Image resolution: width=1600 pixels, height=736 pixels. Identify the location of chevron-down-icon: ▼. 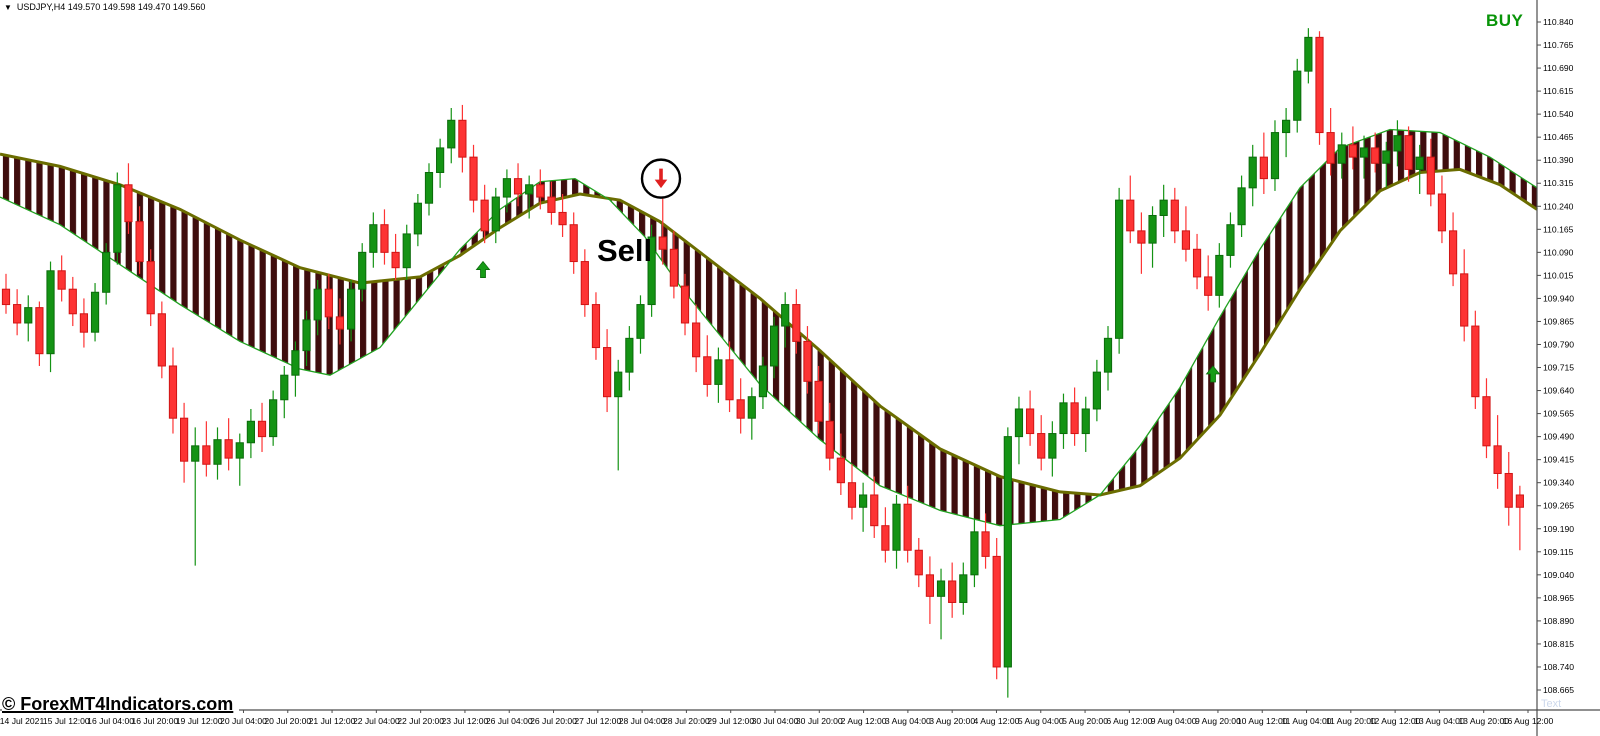
(8, 7).